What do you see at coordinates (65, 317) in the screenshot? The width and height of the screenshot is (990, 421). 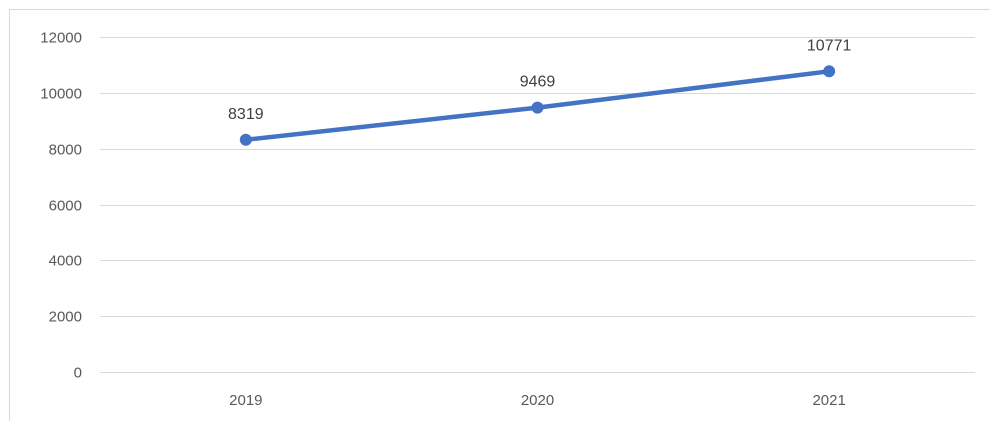 I see `y-tick-label: 2000` at bounding box center [65, 317].